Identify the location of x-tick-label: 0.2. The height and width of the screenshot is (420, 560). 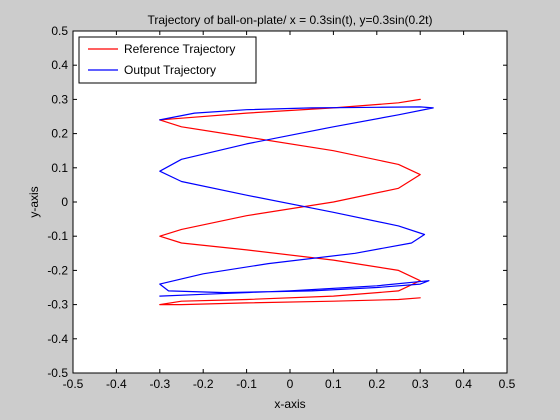
(376, 384).